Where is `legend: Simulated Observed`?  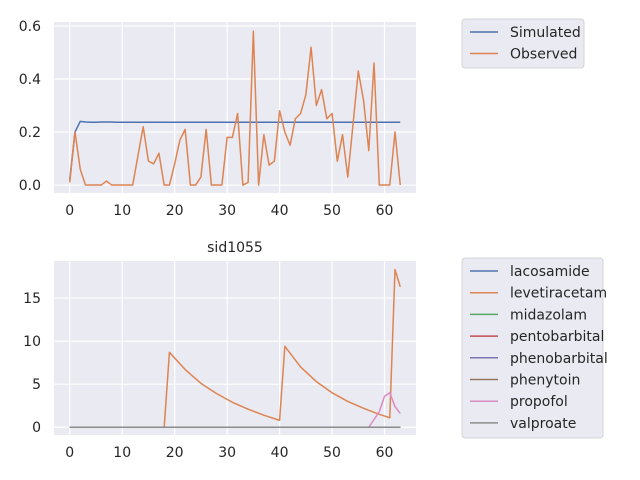 legend: Simulated Observed is located at coordinates (523, 43).